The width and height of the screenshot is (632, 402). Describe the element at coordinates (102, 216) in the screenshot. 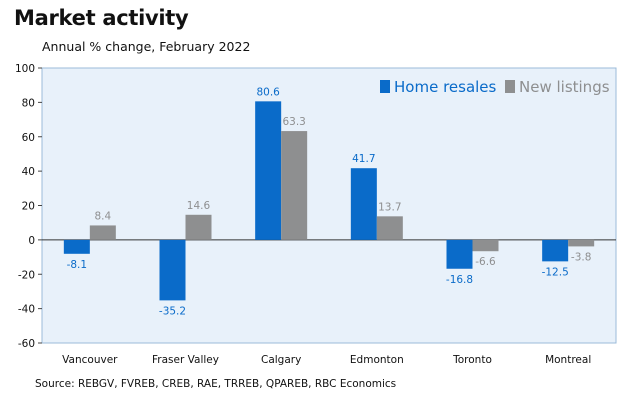

I see `data-label: 8.4` at that location.